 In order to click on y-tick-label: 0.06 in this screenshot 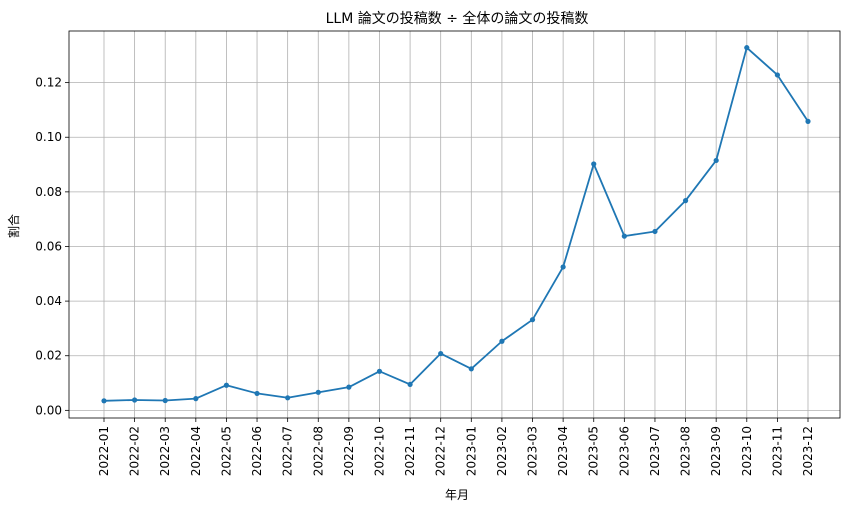, I will do `click(48, 246)`.